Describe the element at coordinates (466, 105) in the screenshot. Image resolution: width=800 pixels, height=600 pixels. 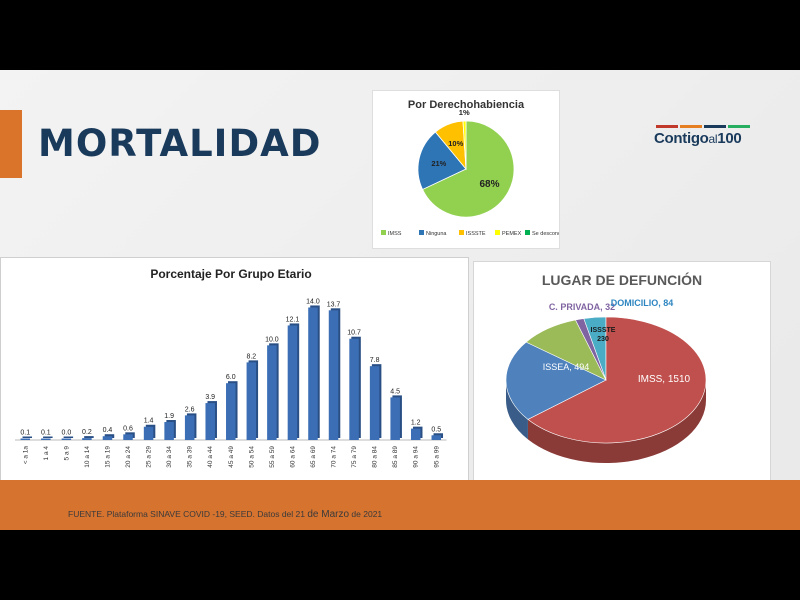
I see `chart-title: Por Derechohabiencia` at that location.